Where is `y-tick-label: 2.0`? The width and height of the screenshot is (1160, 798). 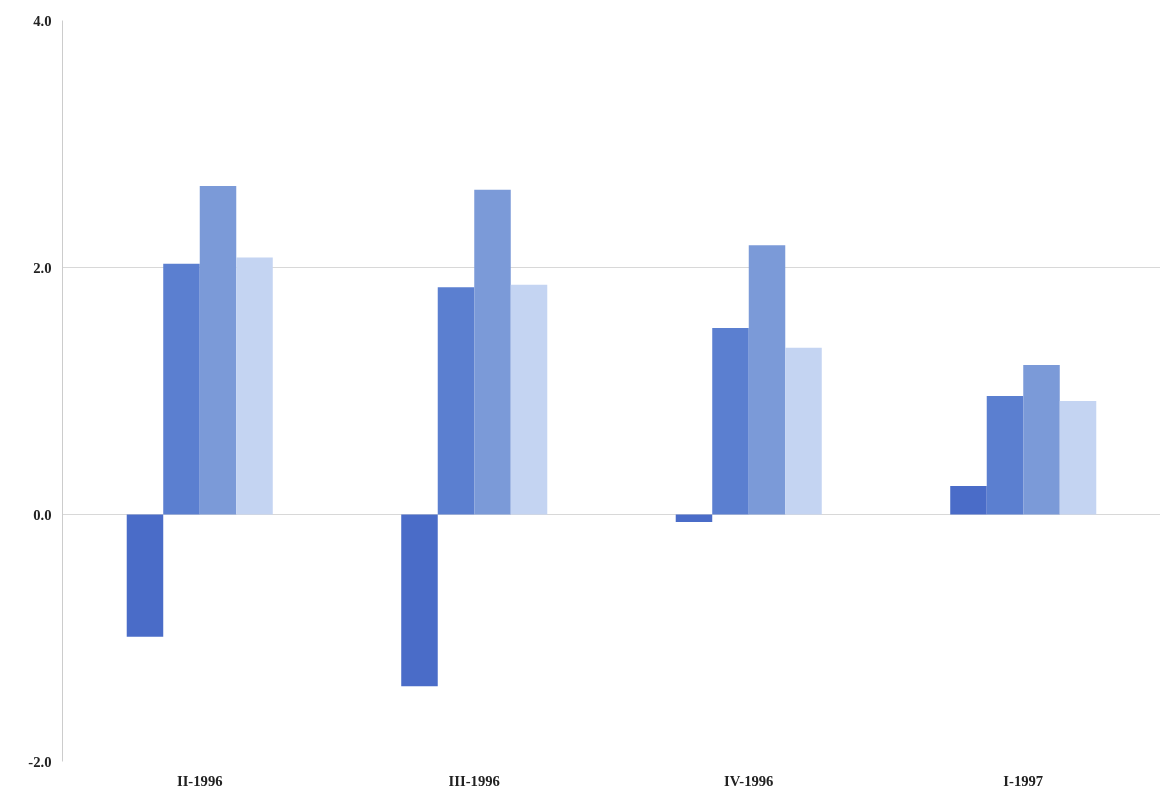
y-tick-label: 2.0 is located at coordinates (42, 267).